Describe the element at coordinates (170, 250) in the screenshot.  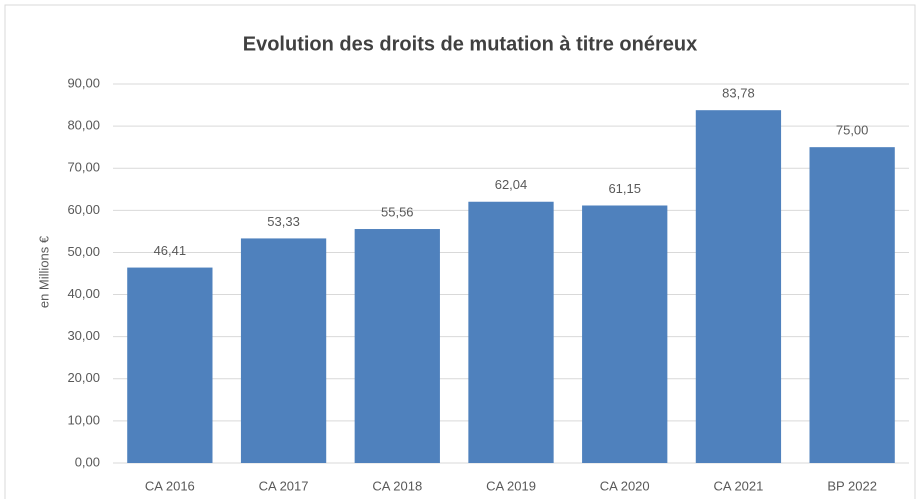
I see `data-label: 46,41` at that location.